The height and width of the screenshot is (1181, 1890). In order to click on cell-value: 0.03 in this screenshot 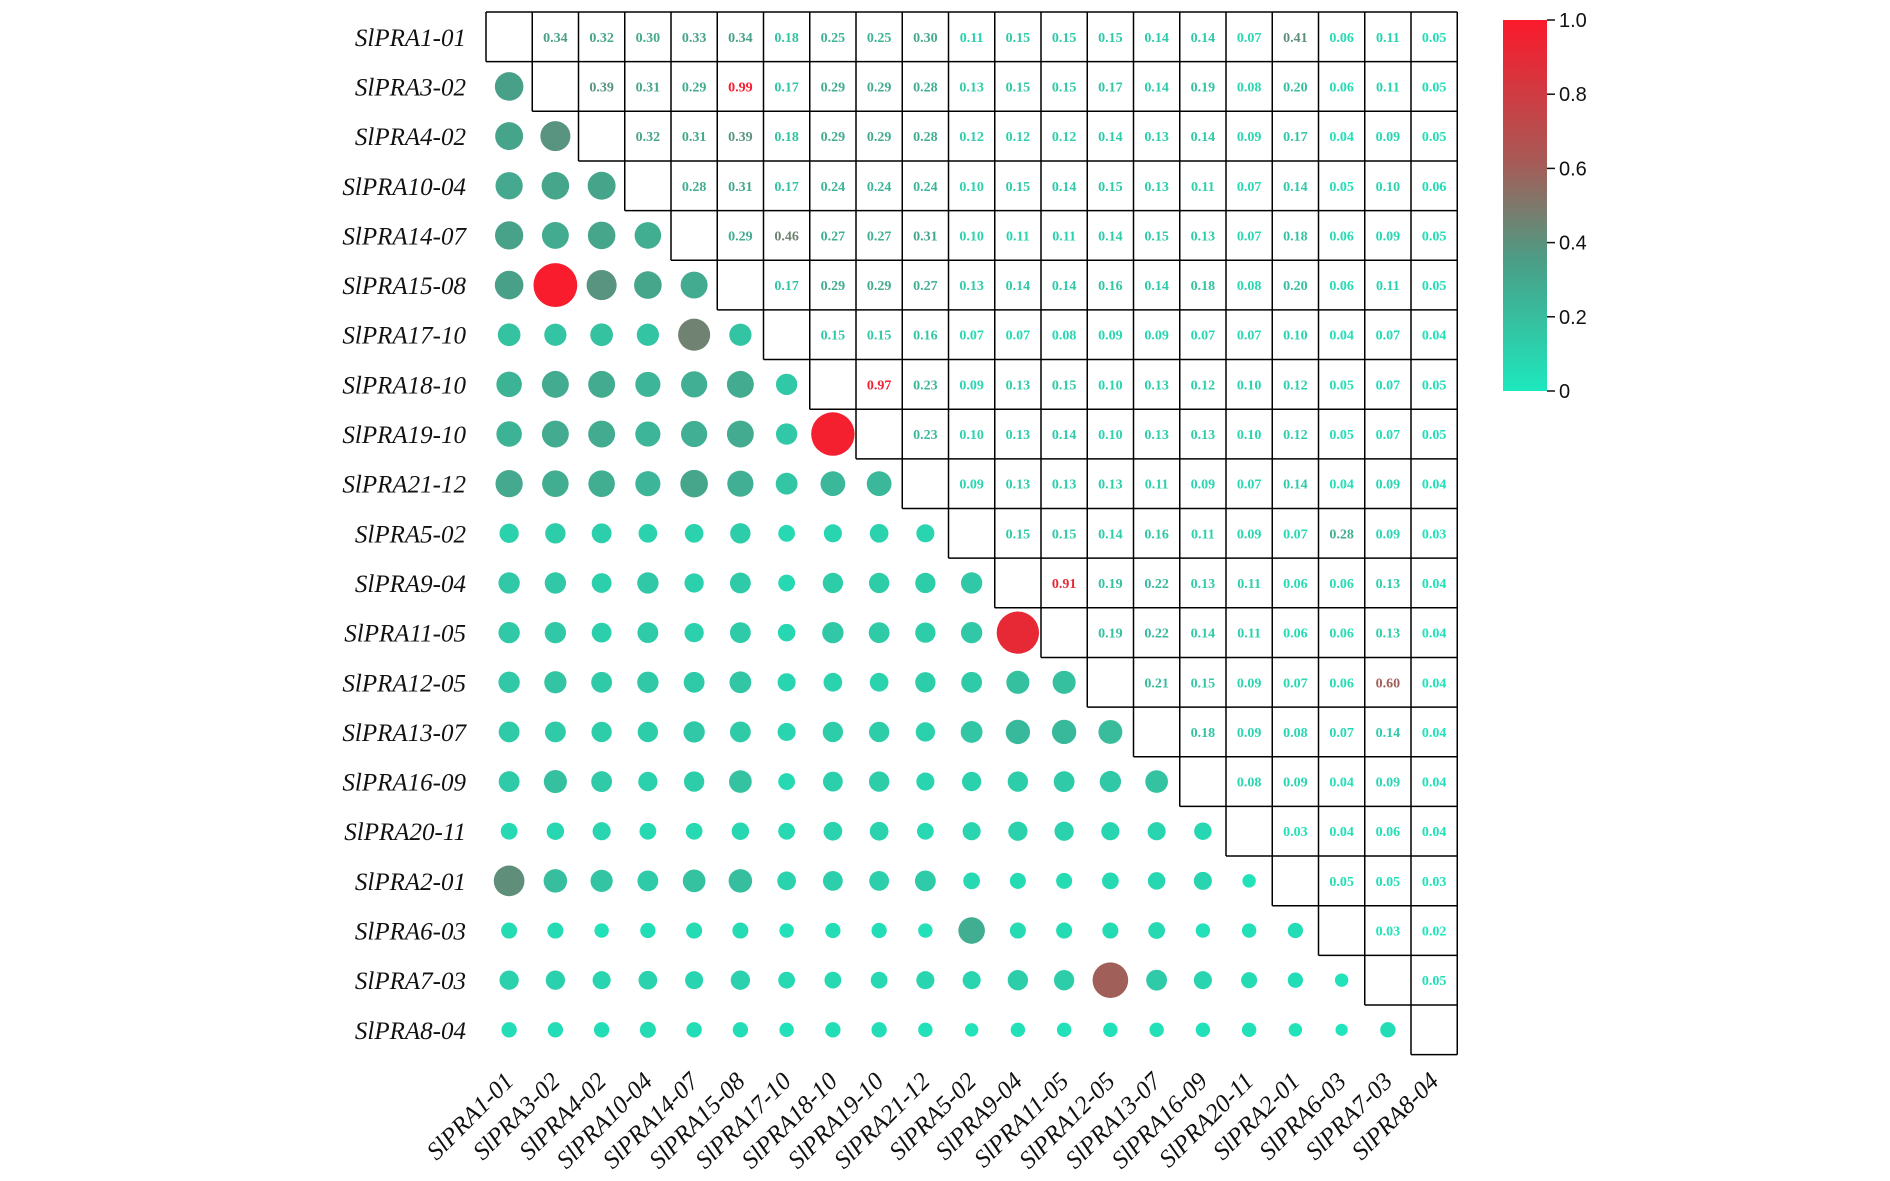, I will do `click(1295, 832)`.